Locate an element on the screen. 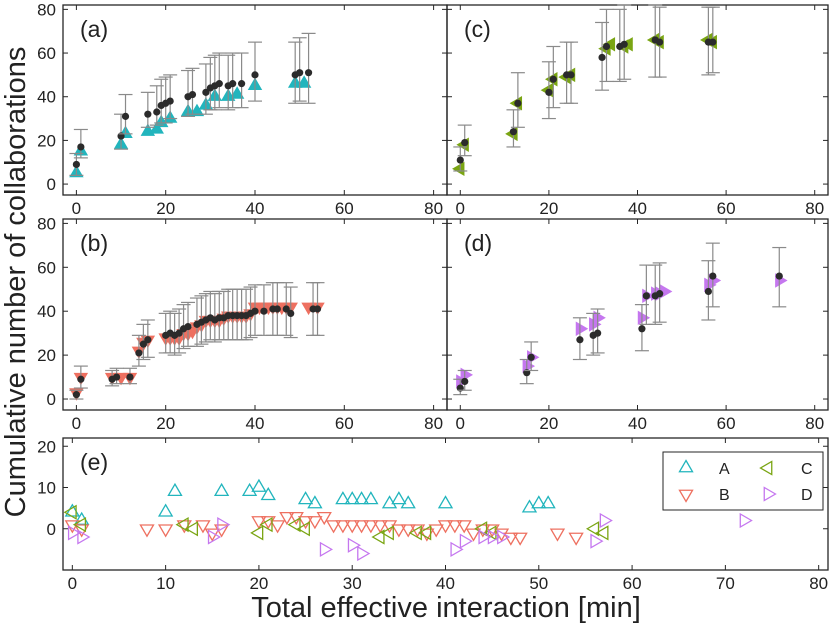 The width and height of the screenshot is (830, 628). x-tick-label: 30 is located at coordinates (352, 583).